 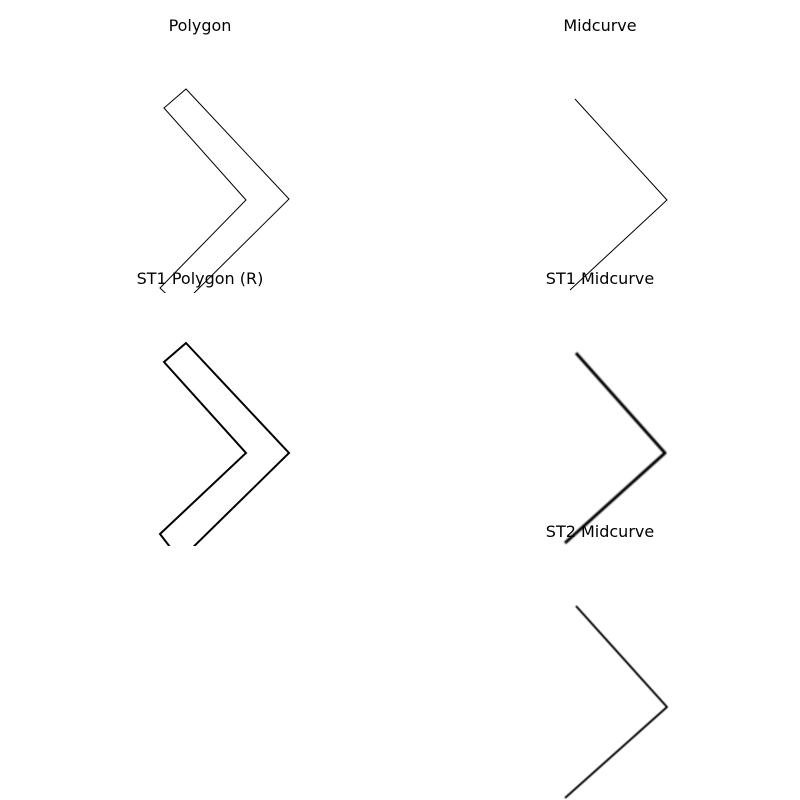 I want to click on st2-midcurve-line, so click(x=616, y=702).